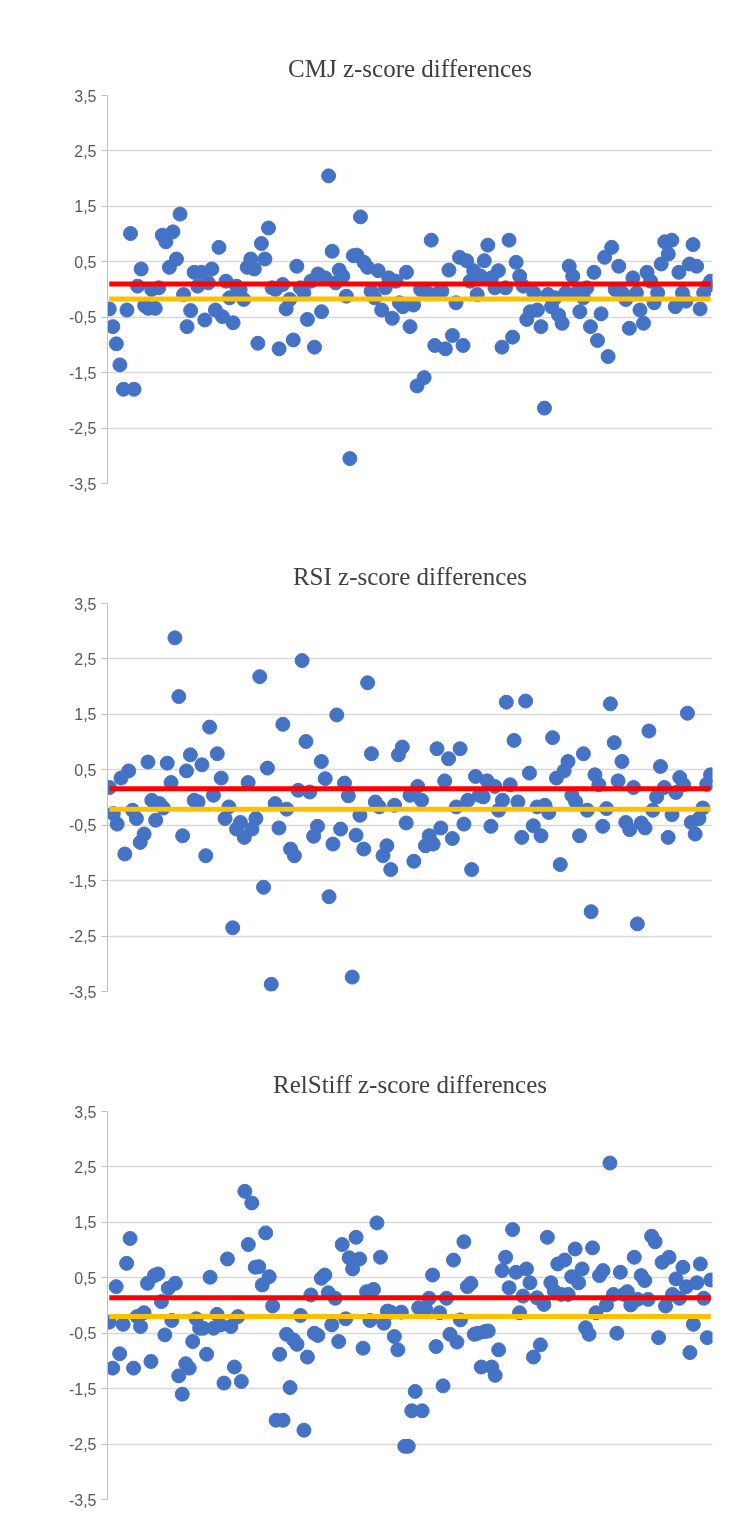  What do you see at coordinates (410, 1084) in the screenshot?
I see `chart-title: RelStiff z-score differences` at bounding box center [410, 1084].